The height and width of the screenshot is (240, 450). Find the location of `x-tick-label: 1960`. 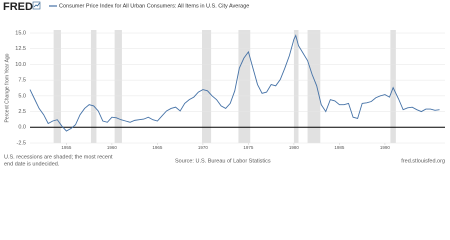

x-tick-label: 1960 is located at coordinates (112, 147).